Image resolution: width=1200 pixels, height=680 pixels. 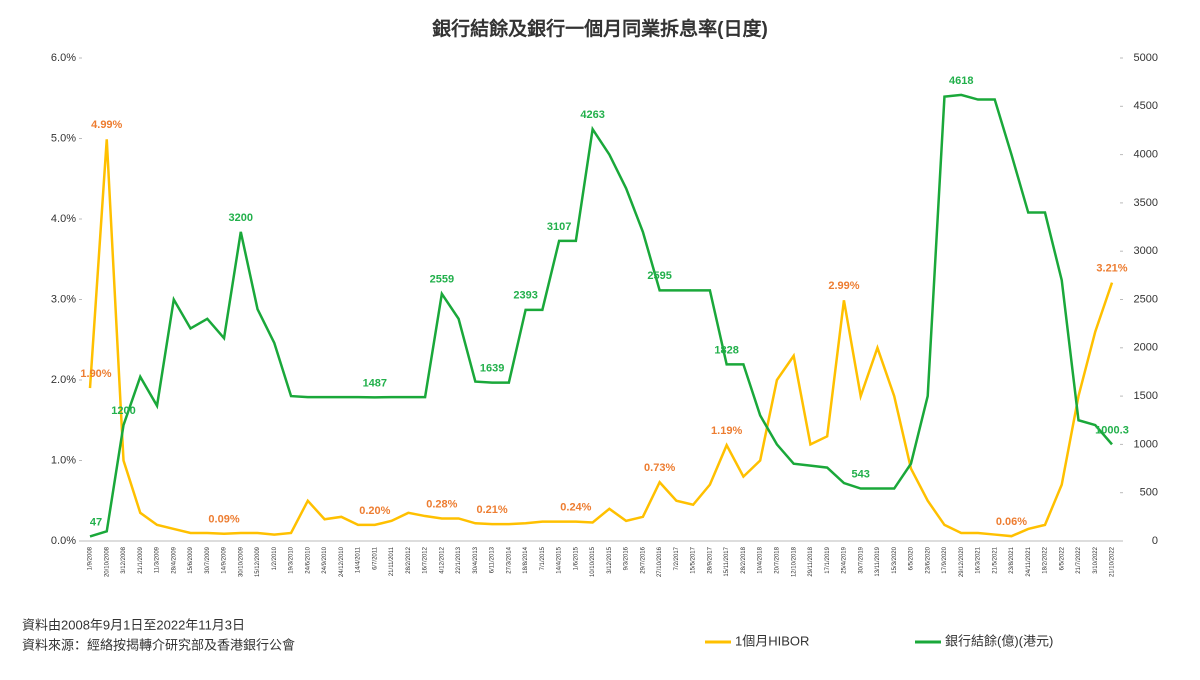 I want to click on y2-tick-label: 1500, so click(x=1146, y=396).